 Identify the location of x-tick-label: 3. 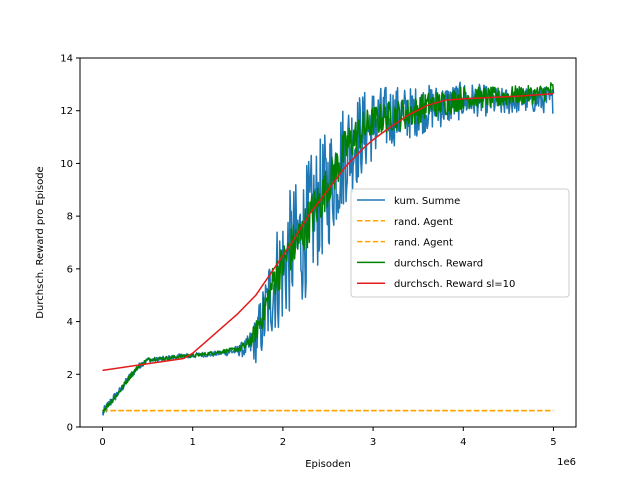
(373, 442).